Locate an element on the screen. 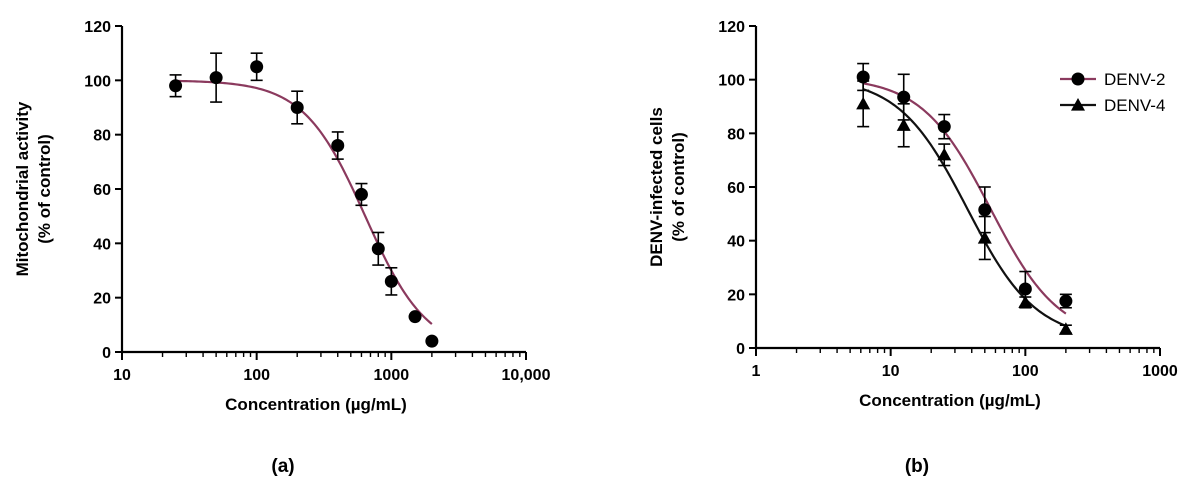 This screenshot has height=481, width=1203. x-tick-label: 1 is located at coordinates (756, 371).